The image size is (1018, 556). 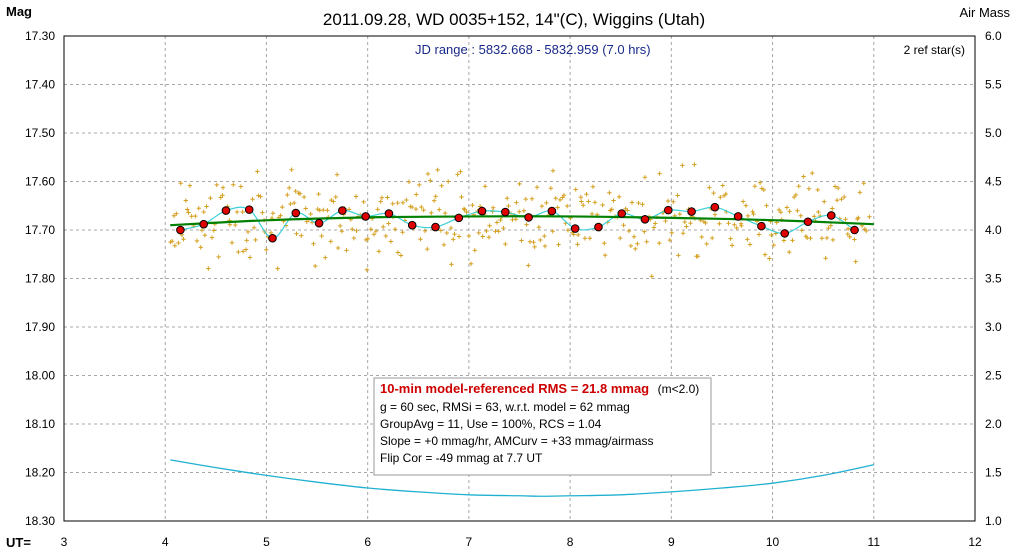 What do you see at coordinates (522, 478) in the screenshot?
I see `airmass-curve` at bounding box center [522, 478].